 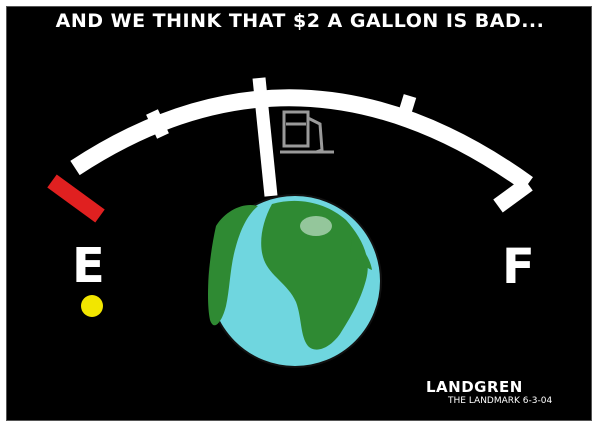 What do you see at coordinates (233, 265) in the screenshot?
I see `land-americas` at bounding box center [233, 265].